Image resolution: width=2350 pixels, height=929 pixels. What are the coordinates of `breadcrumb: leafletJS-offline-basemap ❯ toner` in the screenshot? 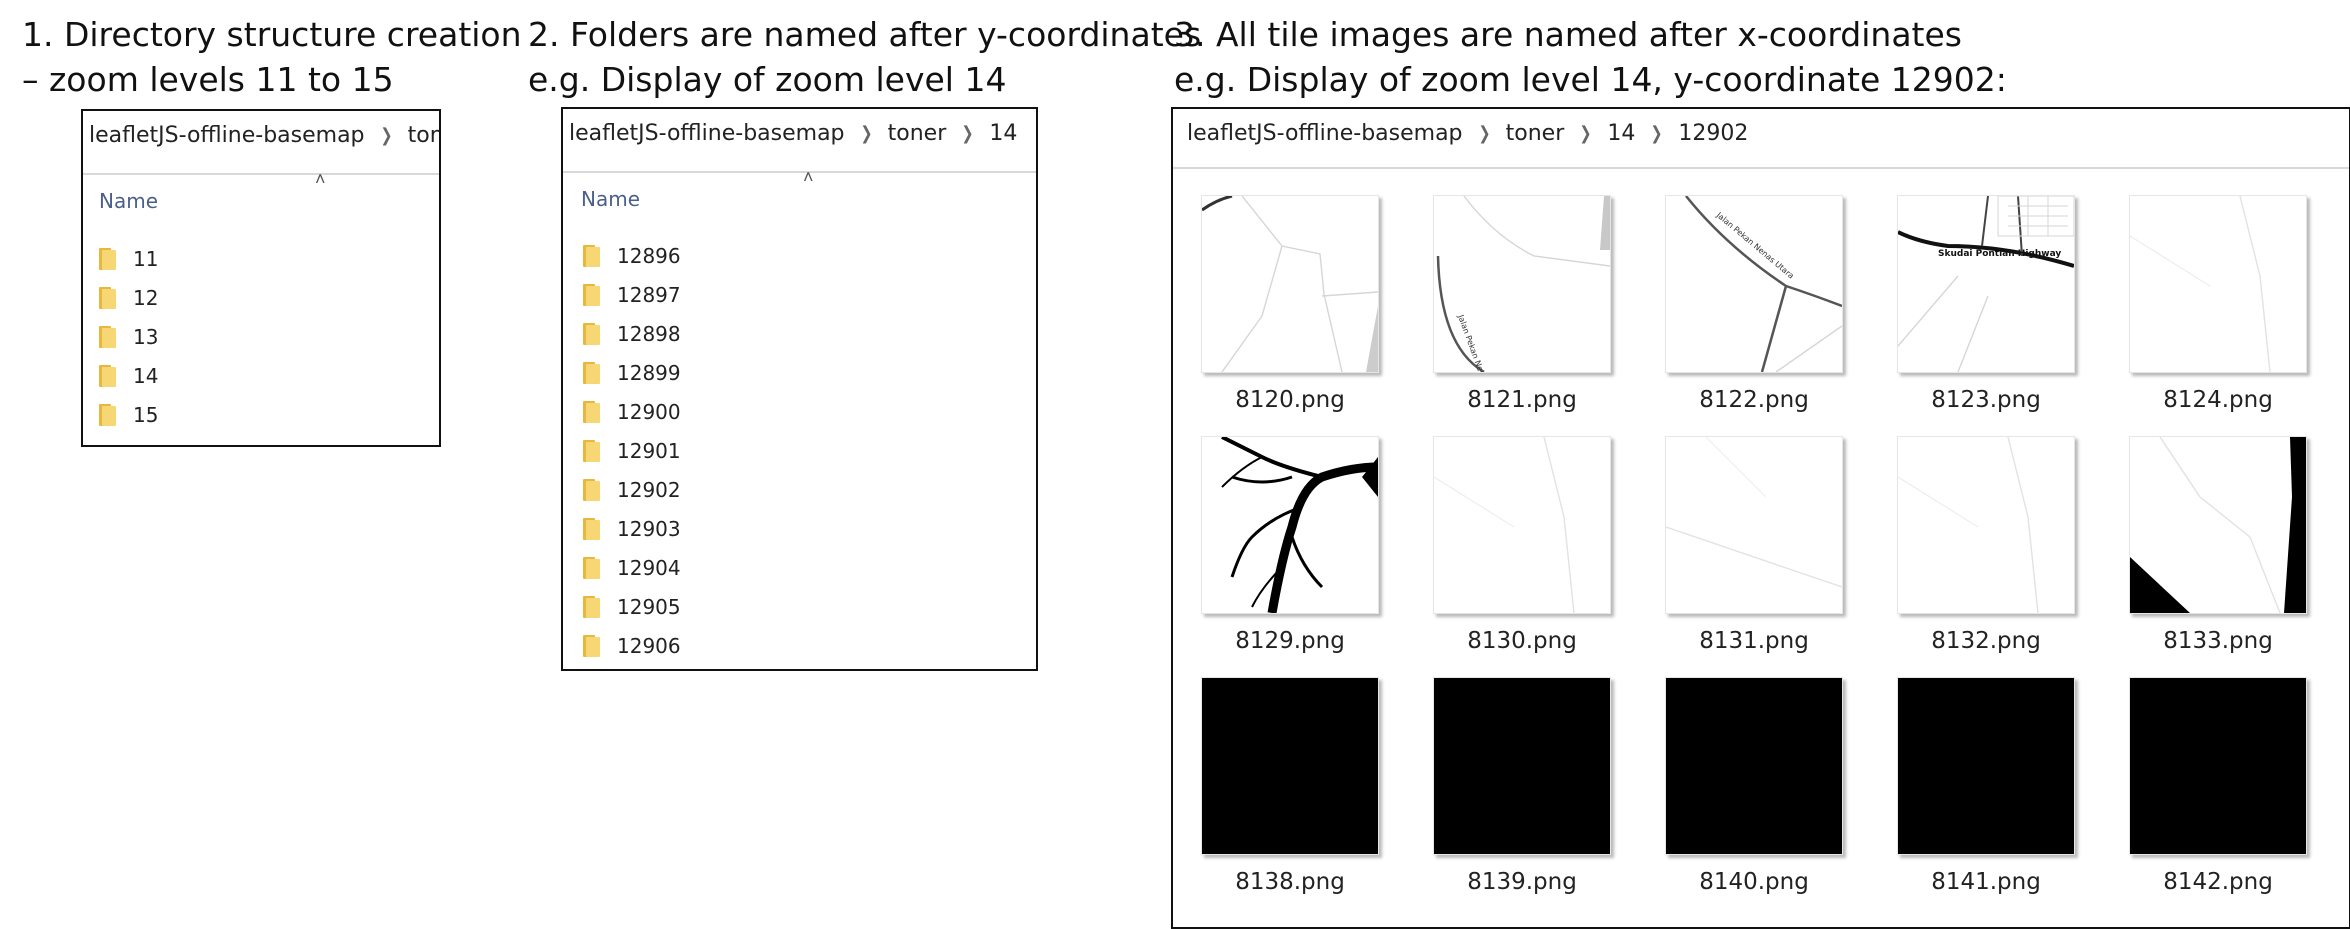 It's located at (264, 135).